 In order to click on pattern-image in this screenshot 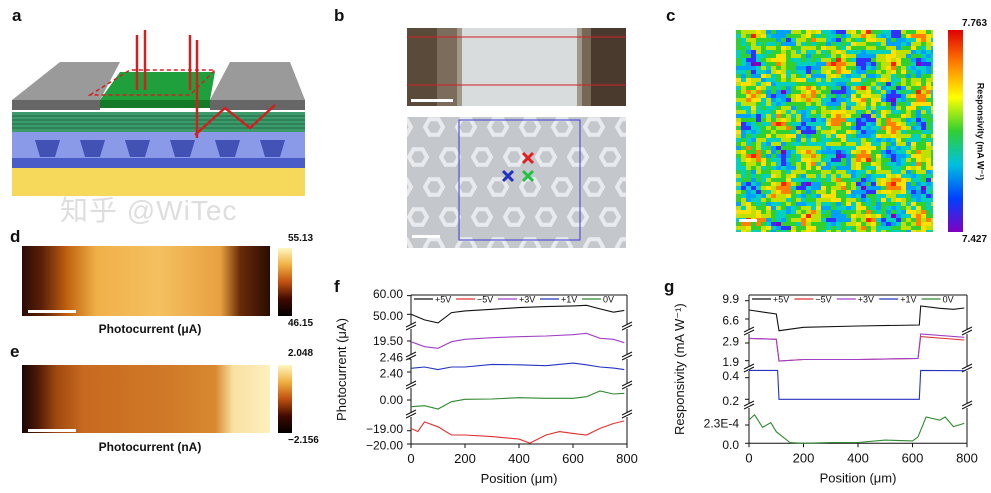, I will do `click(516, 182)`.